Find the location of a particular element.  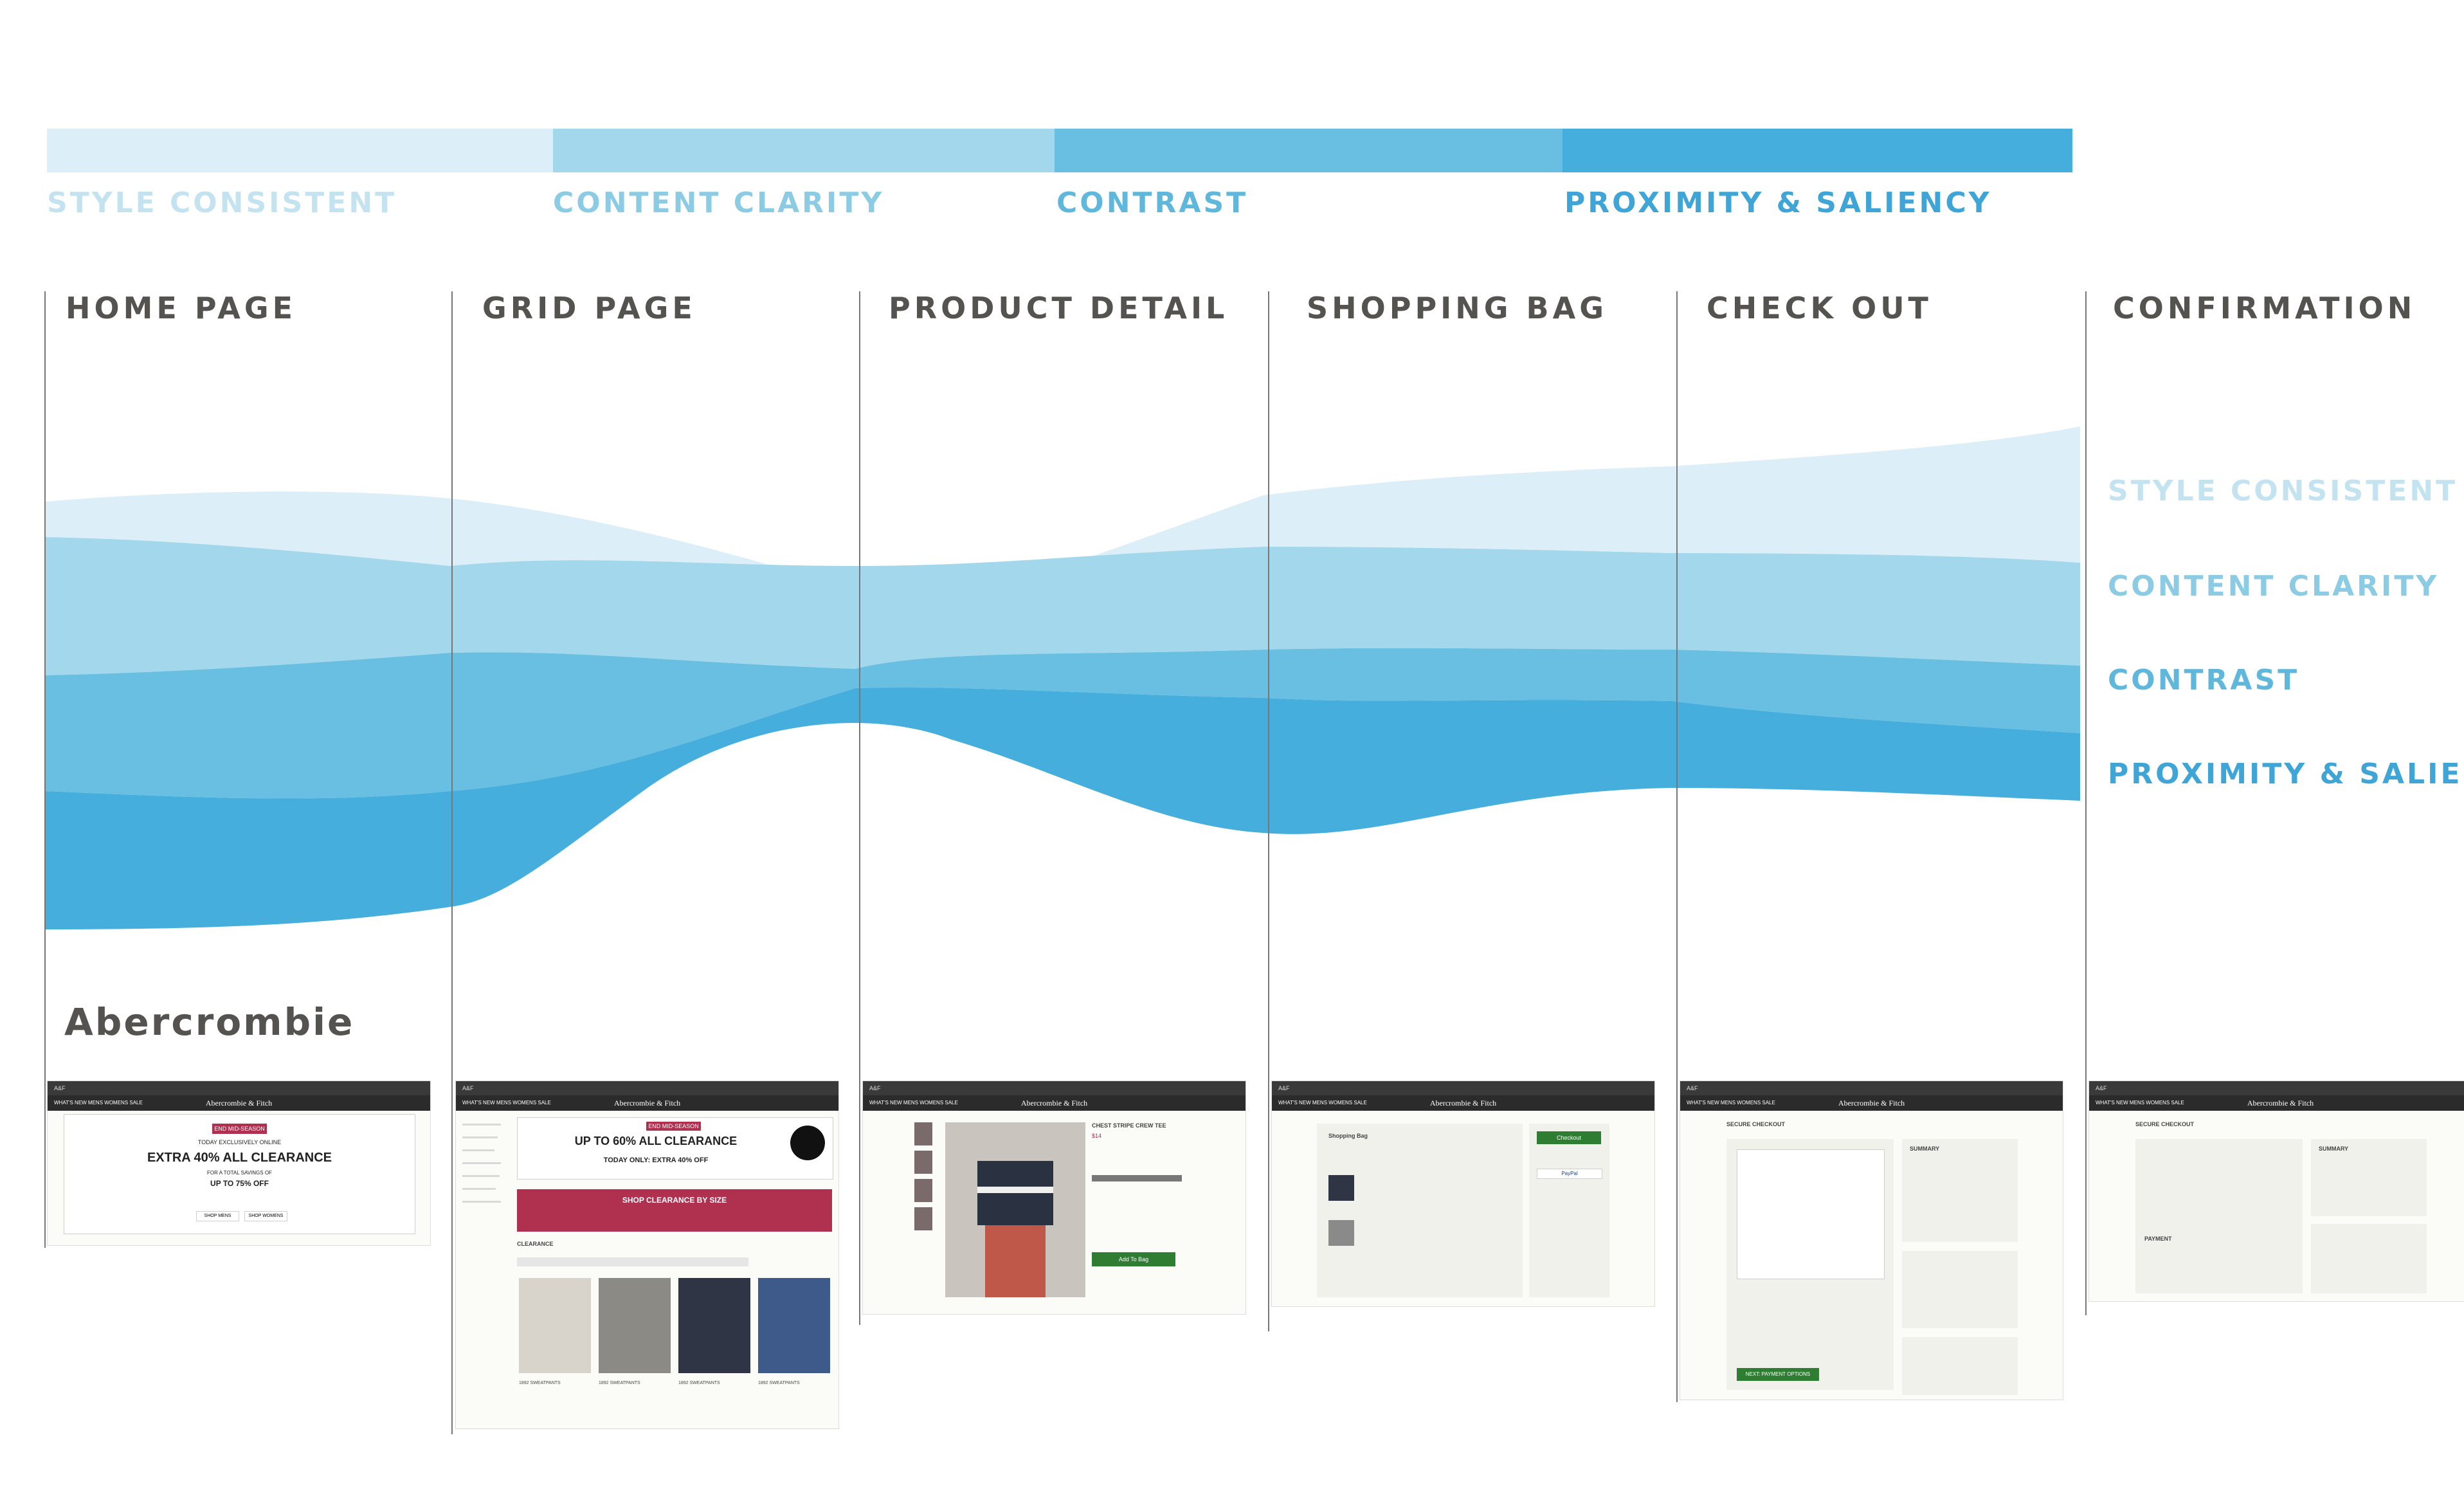

legend-label-content-clarity: CONTENT CLARITY is located at coordinates (719, 203).